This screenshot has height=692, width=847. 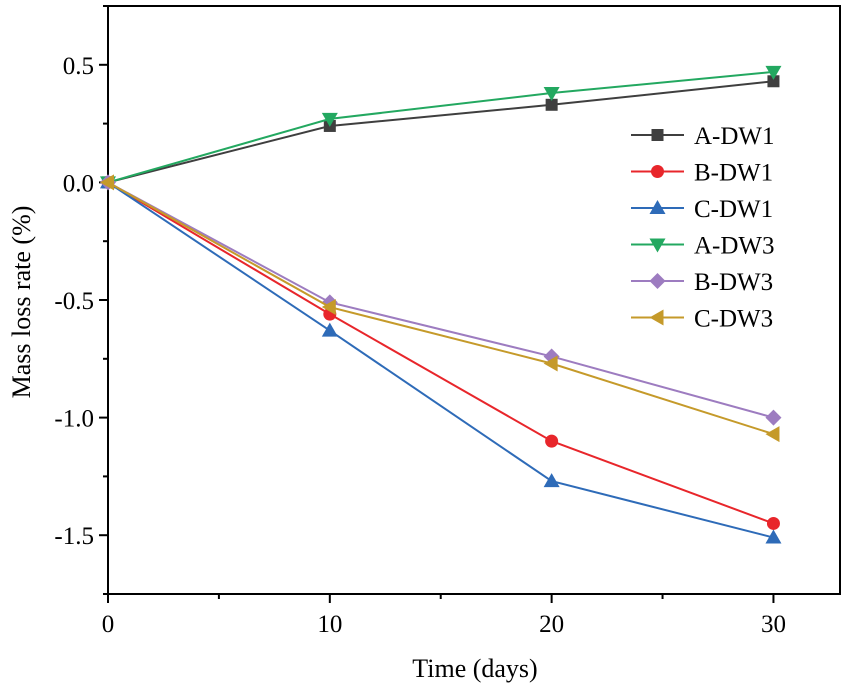 What do you see at coordinates (733, 319) in the screenshot?
I see `legend-label: C-DW3` at bounding box center [733, 319].